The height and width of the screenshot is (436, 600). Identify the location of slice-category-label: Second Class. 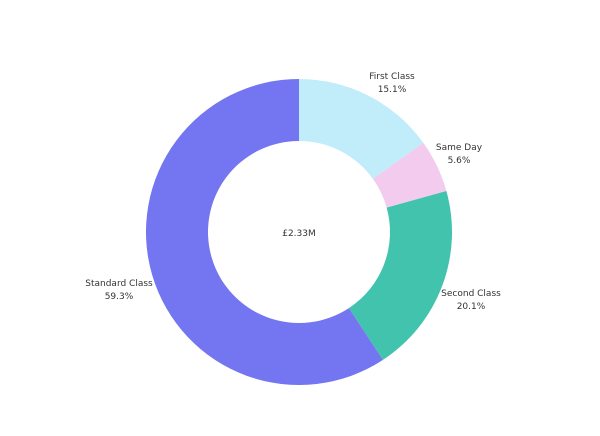
(471, 294).